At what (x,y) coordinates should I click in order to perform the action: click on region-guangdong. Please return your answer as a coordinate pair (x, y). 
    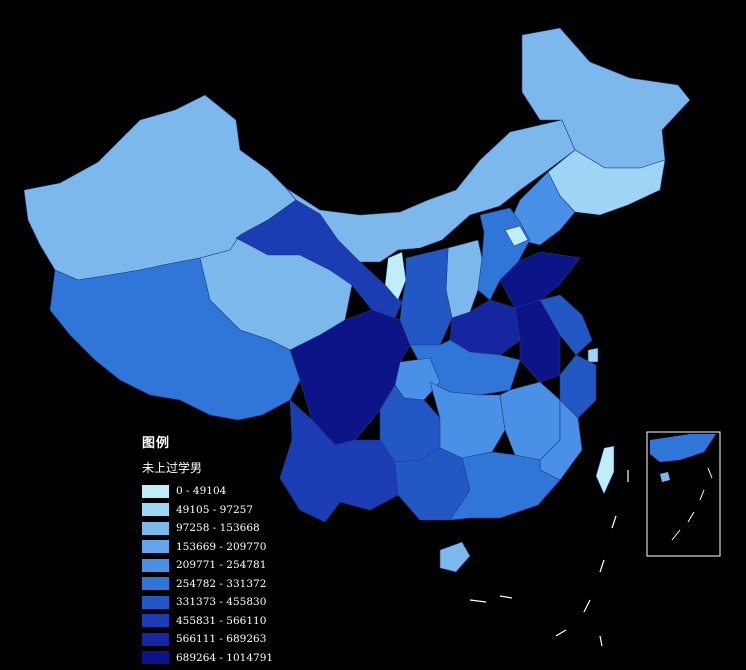
    Looking at the image, I should click on (505, 486).